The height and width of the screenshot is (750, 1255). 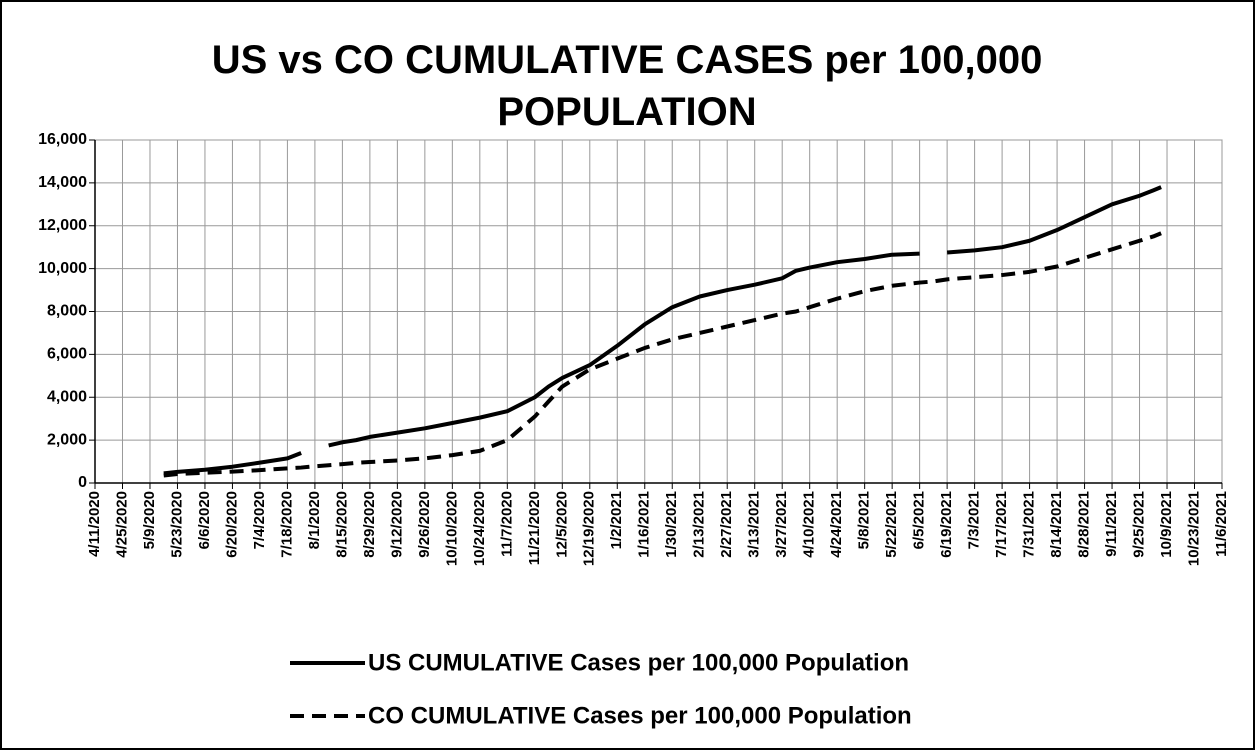 What do you see at coordinates (699, 524) in the screenshot?
I see `x-tick-label: 2/13/2021` at bounding box center [699, 524].